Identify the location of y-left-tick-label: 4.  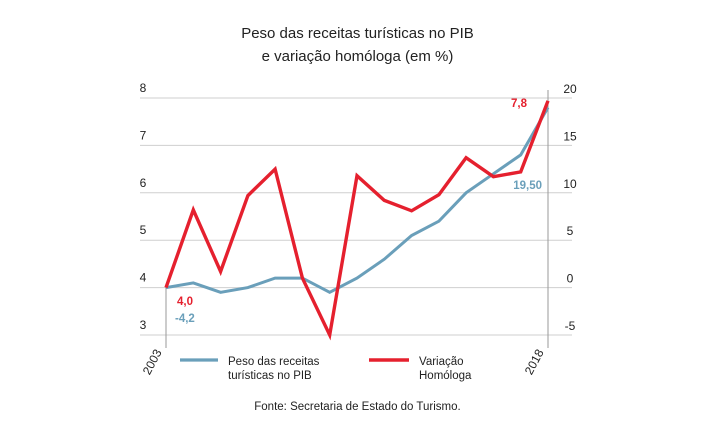
(143, 278).